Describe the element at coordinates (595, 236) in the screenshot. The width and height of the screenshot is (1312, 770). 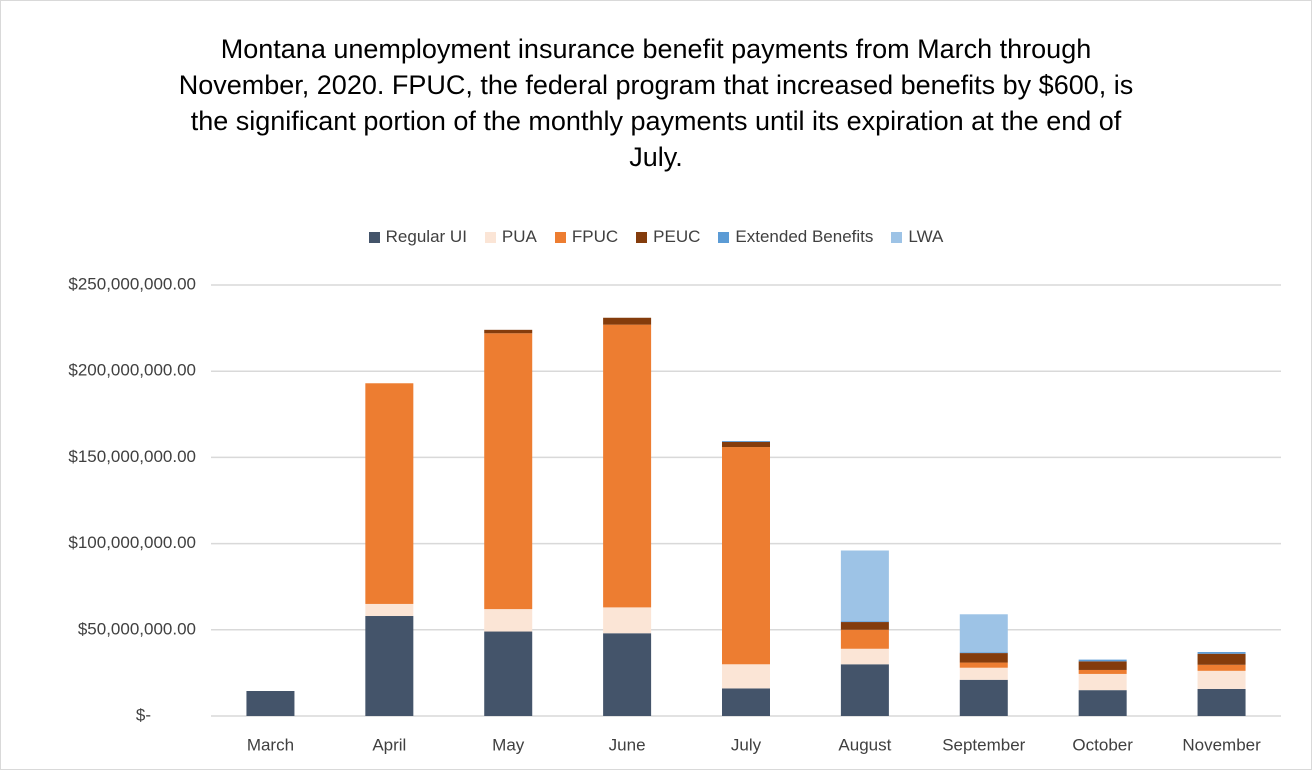
I see `legend-label: FPUC` at that location.